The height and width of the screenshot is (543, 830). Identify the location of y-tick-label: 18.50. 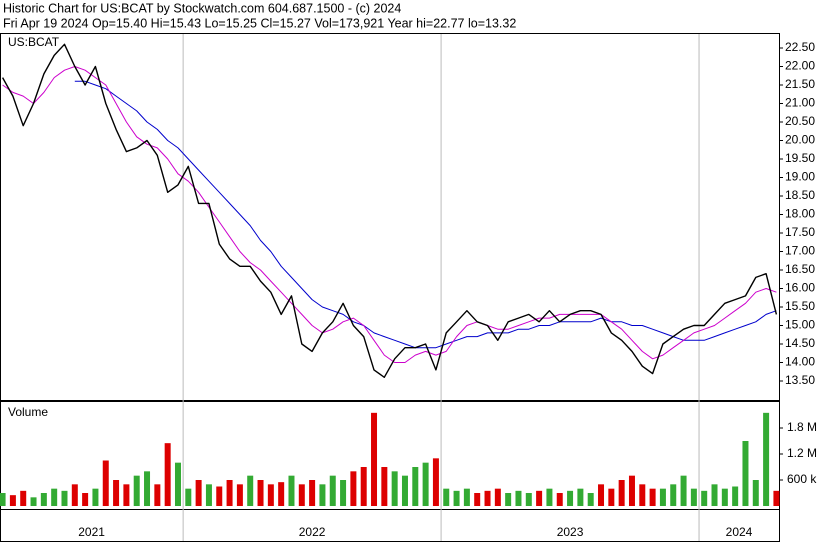
(800, 195).